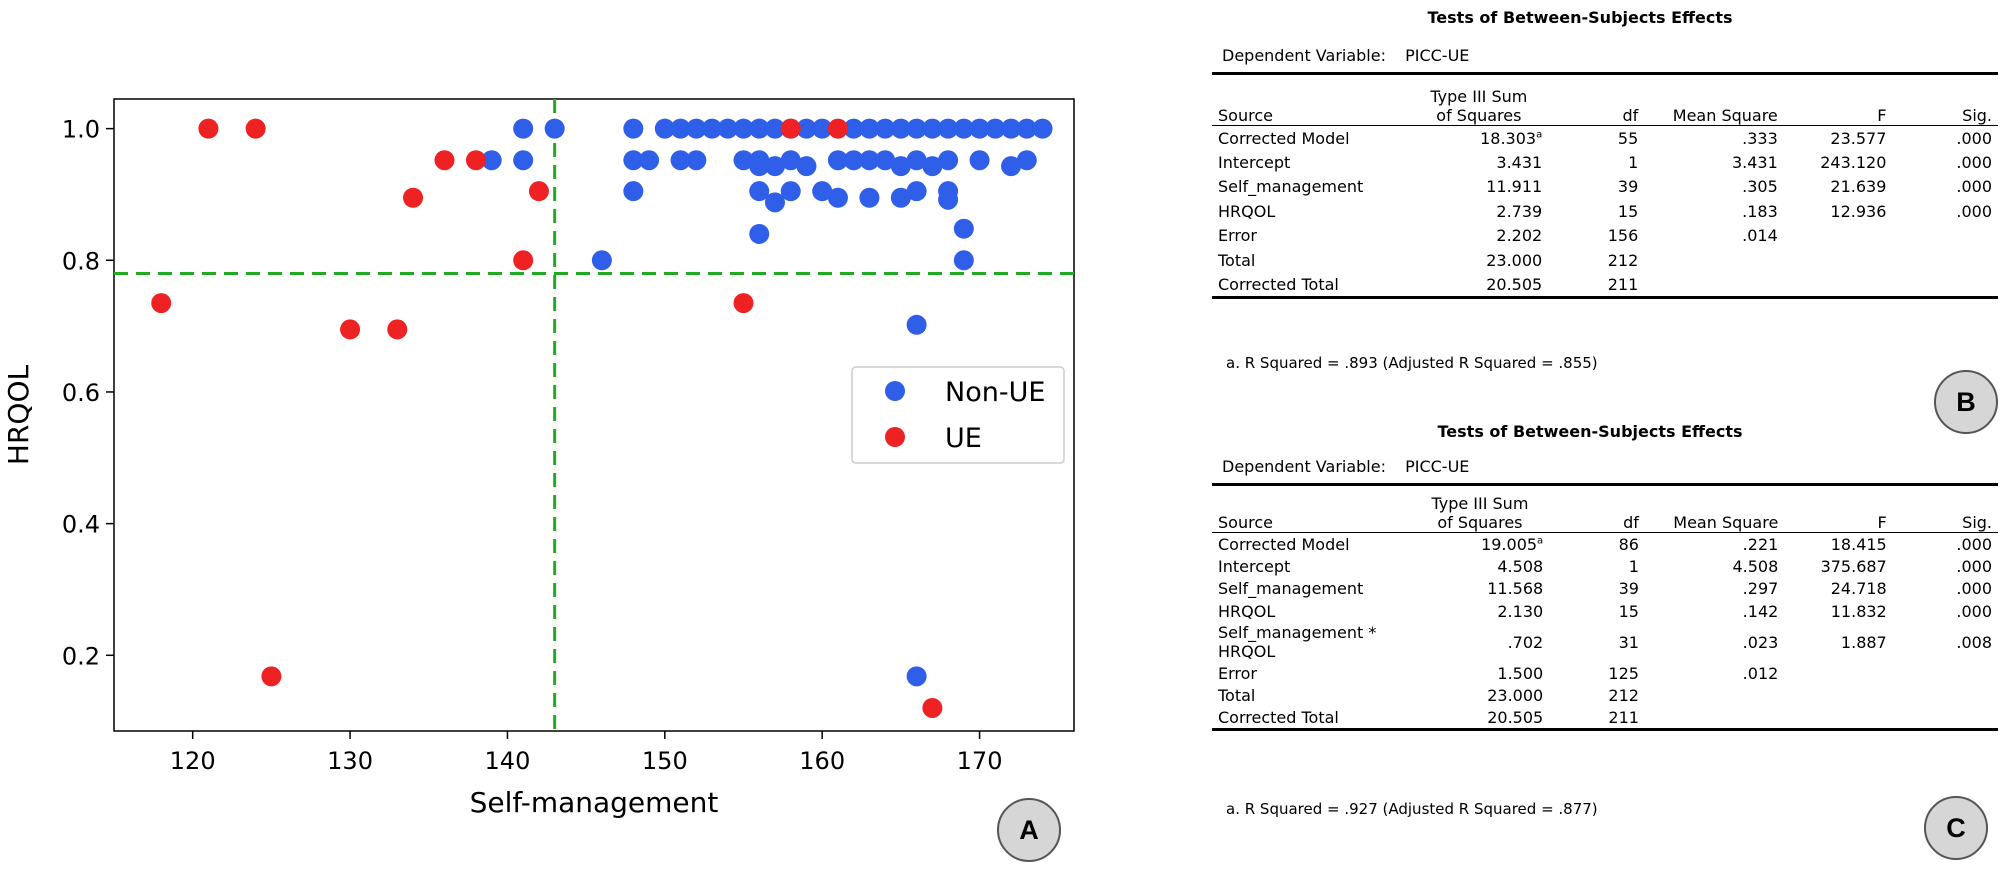  What do you see at coordinates (995, 392) in the screenshot?
I see `legend-label-non-ue: Non-UE` at bounding box center [995, 392].